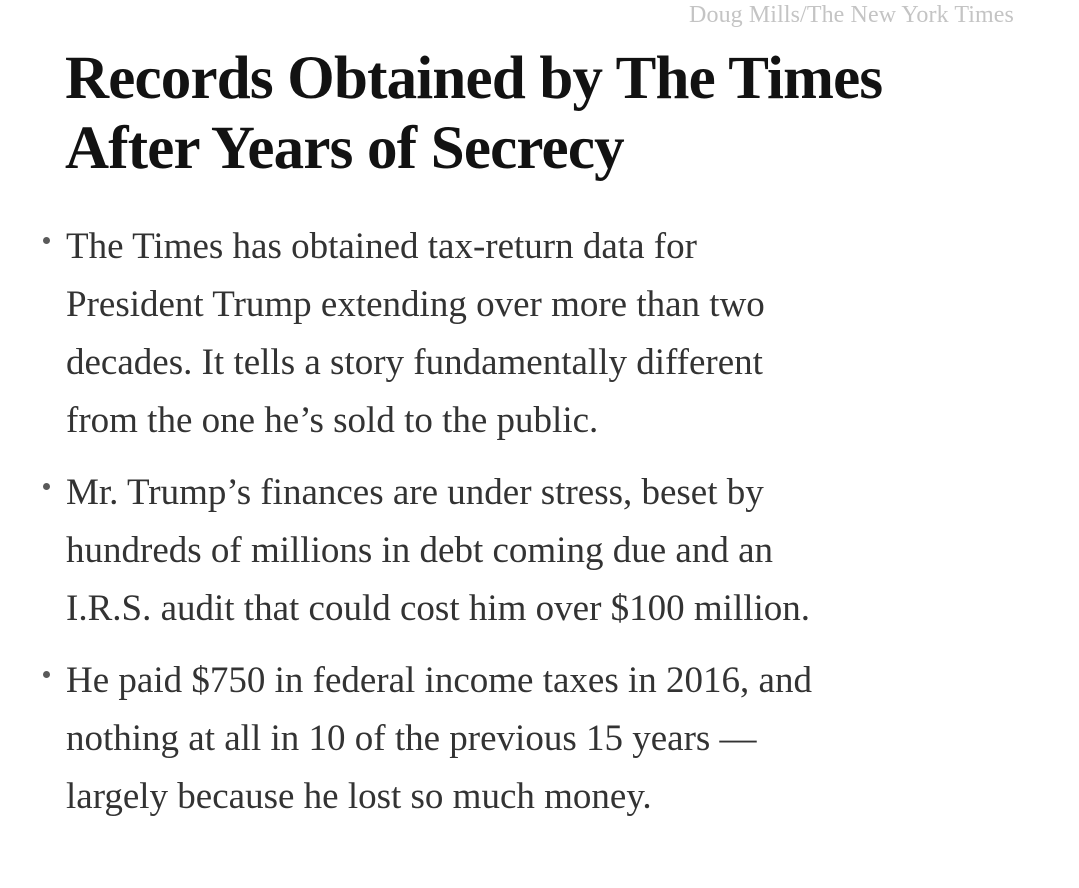  Describe the element at coordinates (851, 15) in the screenshot. I see `photo-credit: Doug Mills/The New York Times` at that location.